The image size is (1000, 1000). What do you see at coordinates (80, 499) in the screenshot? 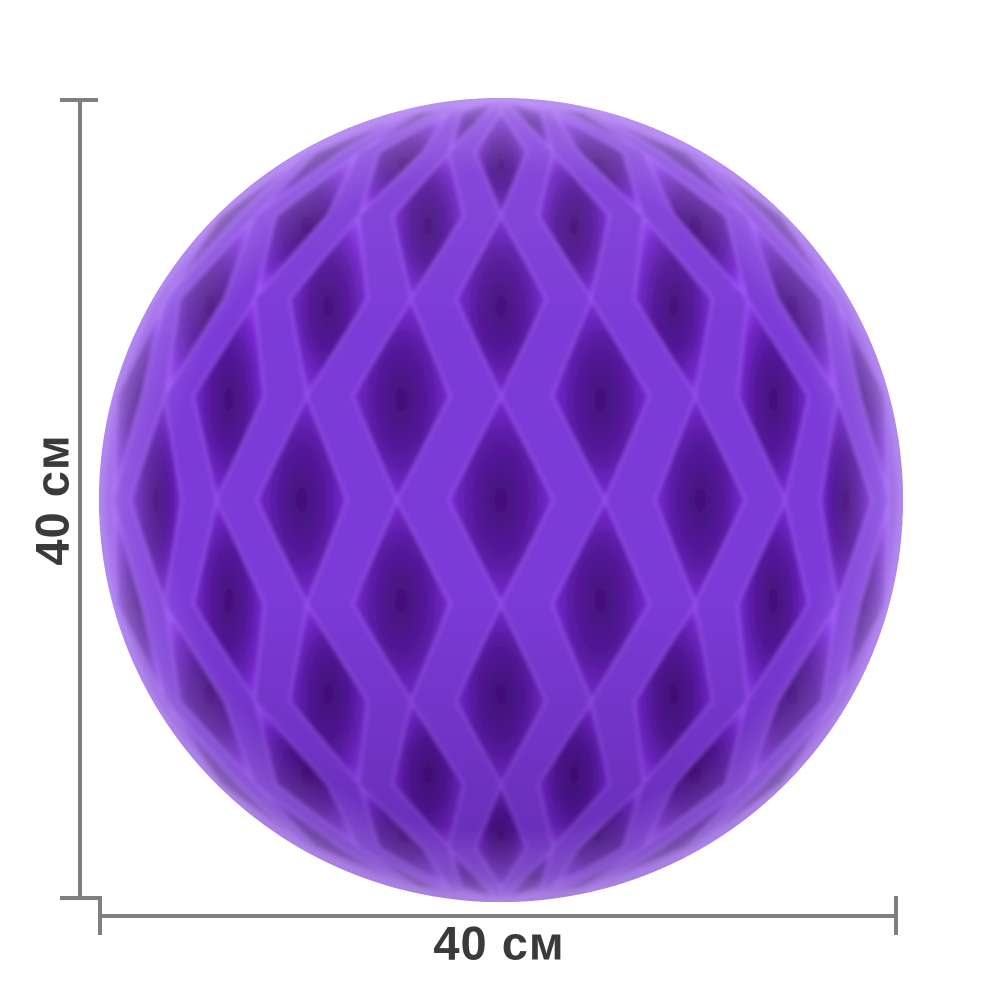
I see `vertical-dimension-line` at bounding box center [80, 499].